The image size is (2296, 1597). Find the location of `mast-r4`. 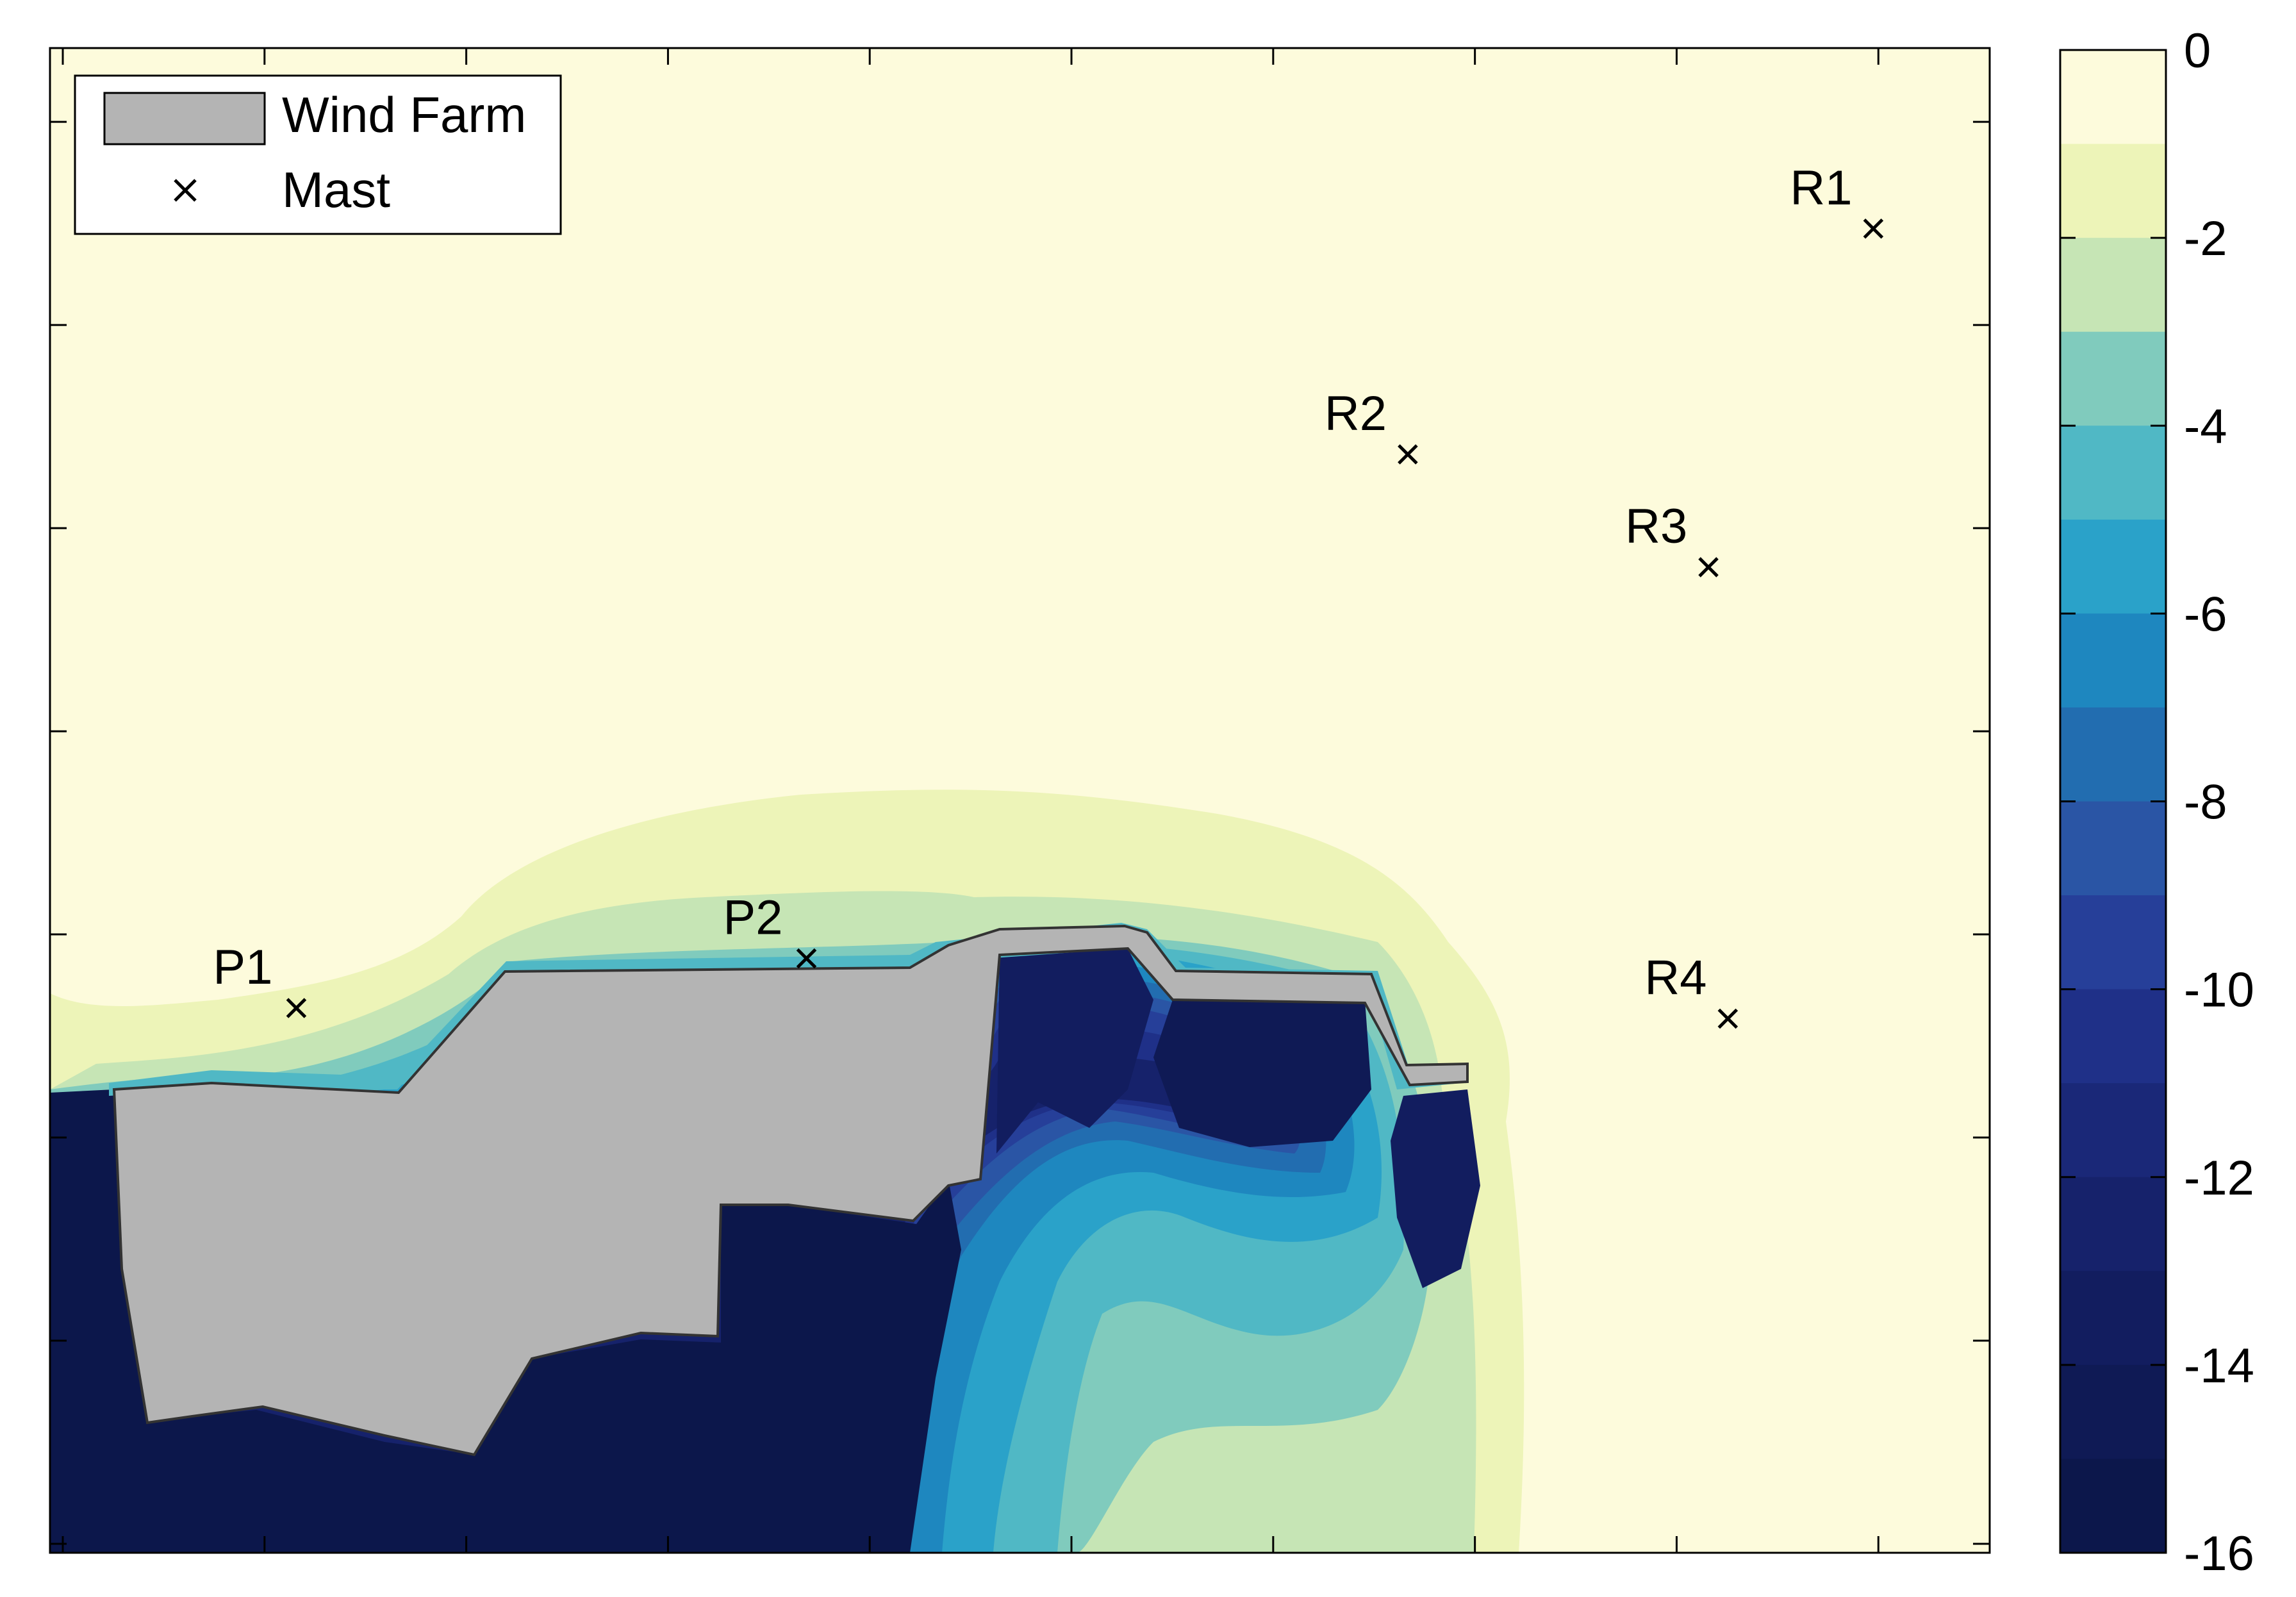

mast-r4 is located at coordinates (1728, 1019).